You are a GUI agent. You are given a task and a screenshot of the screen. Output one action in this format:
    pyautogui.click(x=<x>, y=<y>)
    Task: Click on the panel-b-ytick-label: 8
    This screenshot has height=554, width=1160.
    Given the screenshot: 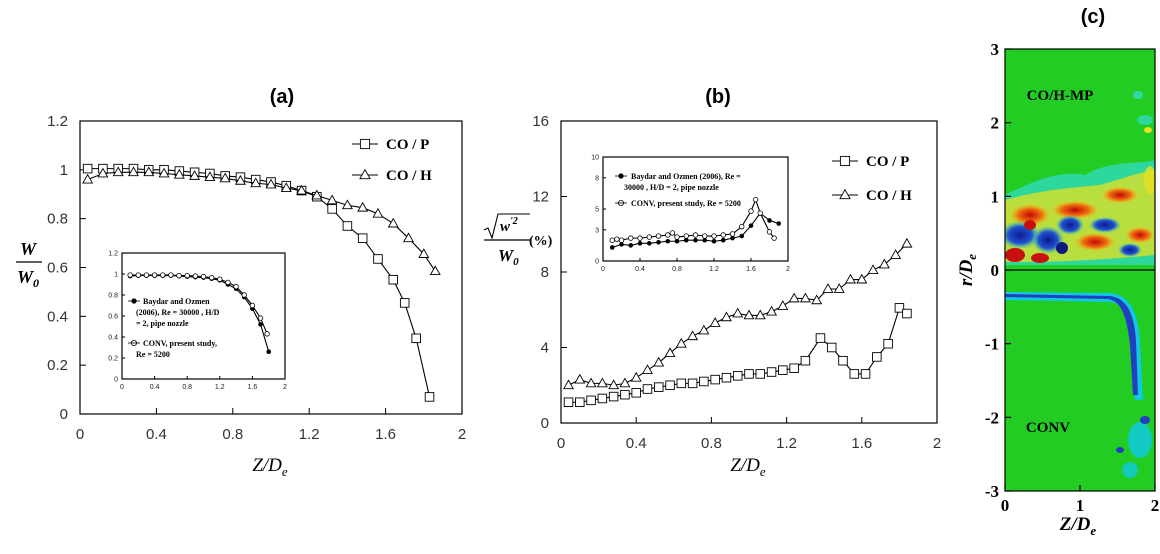 What is the action you would take?
    pyautogui.click(x=545, y=272)
    